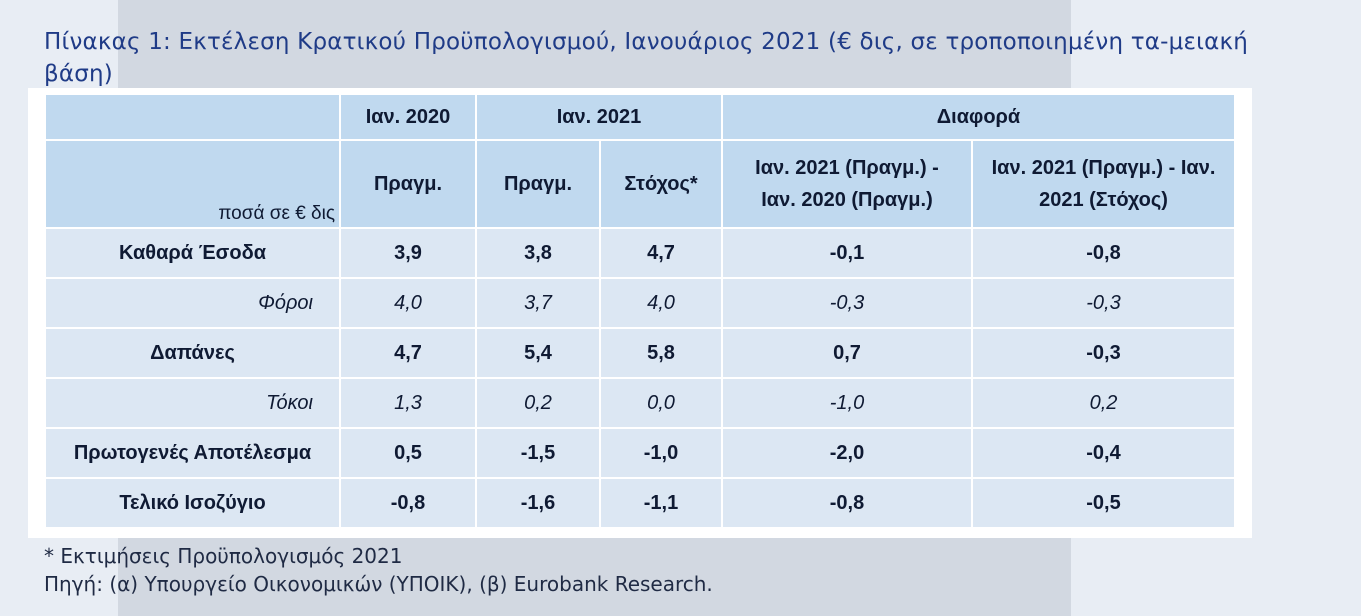 The width and height of the screenshot is (1361, 616). I want to click on header-year-2020: Ιαν. 2020, so click(408, 117).